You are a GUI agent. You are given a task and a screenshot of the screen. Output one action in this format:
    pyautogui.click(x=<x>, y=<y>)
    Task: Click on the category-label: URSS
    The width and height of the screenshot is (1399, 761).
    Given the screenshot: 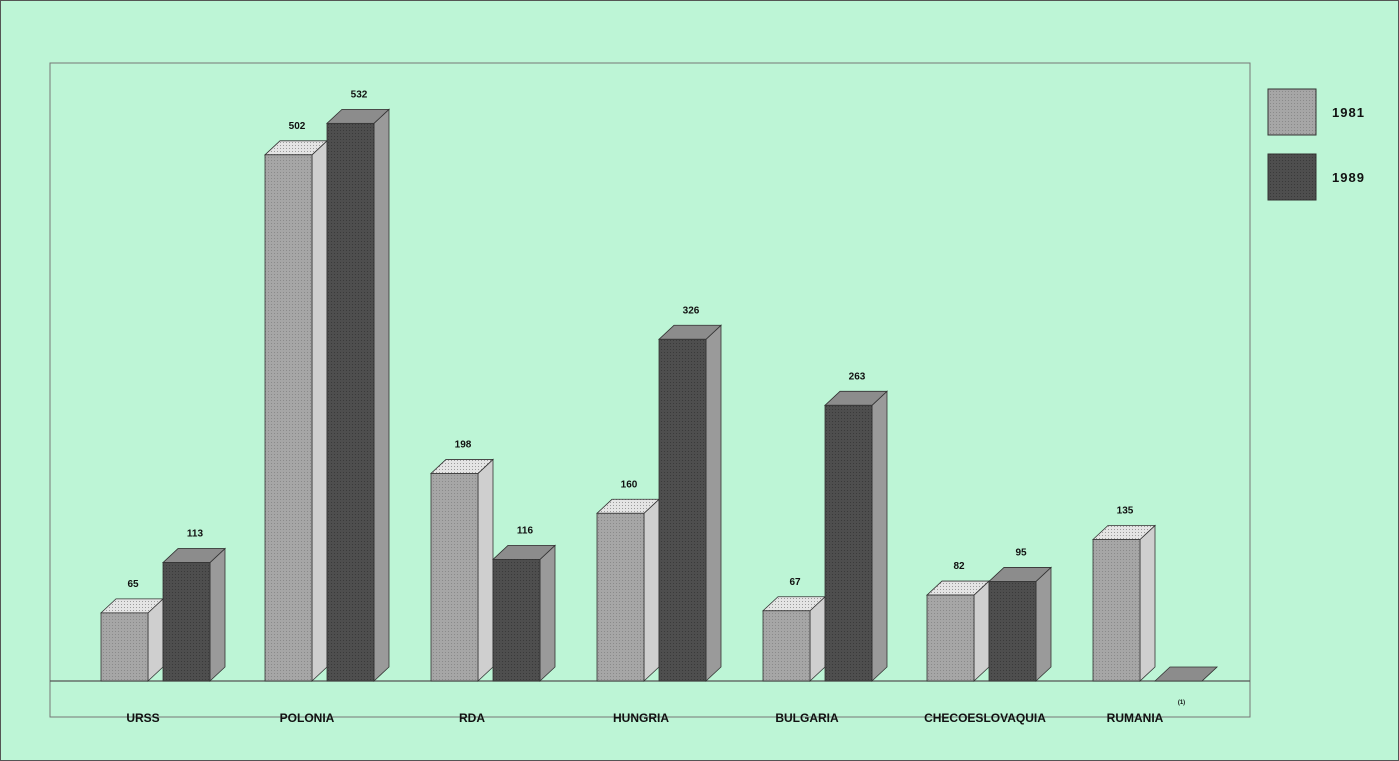 What is the action you would take?
    pyautogui.click(x=142, y=718)
    